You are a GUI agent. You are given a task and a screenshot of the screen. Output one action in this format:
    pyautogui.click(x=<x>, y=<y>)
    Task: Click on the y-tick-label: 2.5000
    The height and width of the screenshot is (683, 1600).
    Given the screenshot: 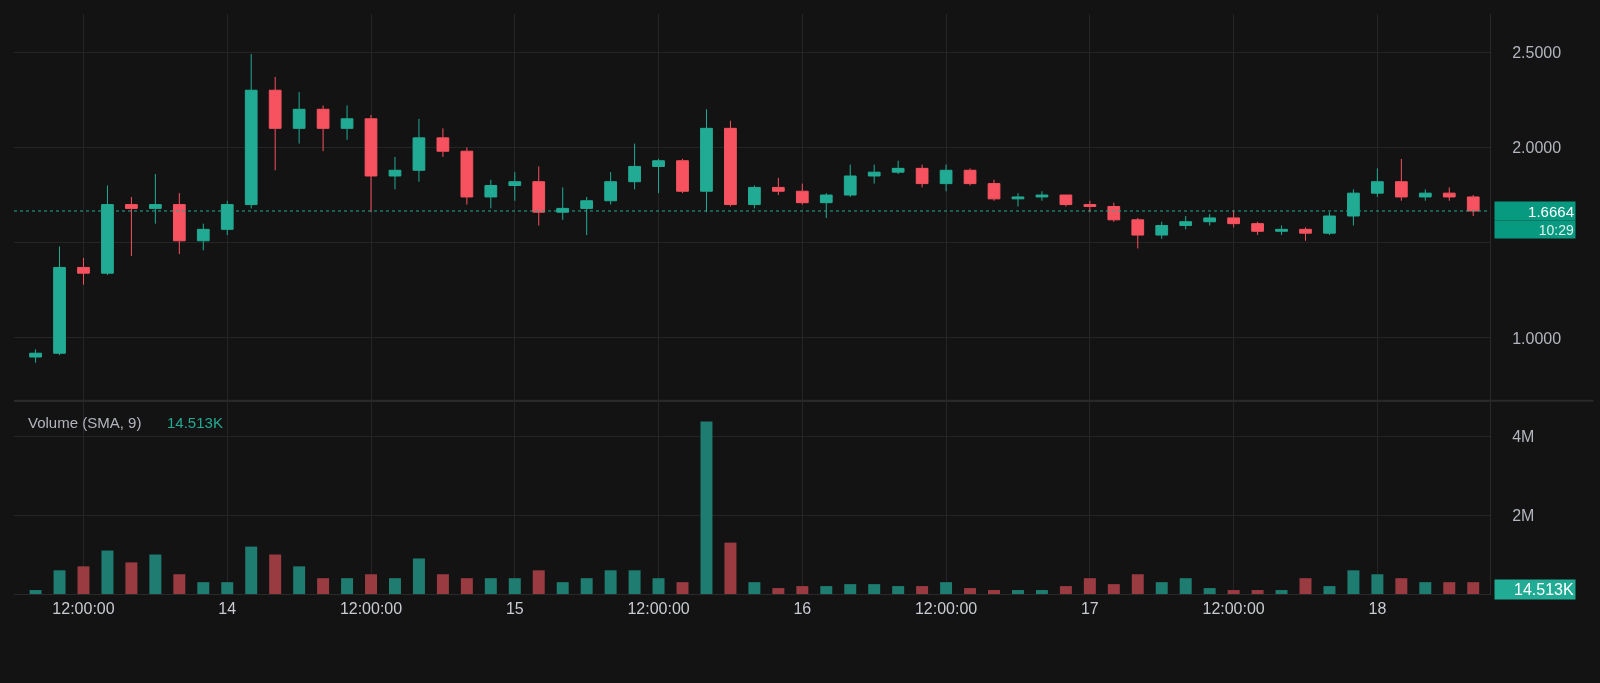 What is the action you would take?
    pyautogui.click(x=1537, y=52)
    